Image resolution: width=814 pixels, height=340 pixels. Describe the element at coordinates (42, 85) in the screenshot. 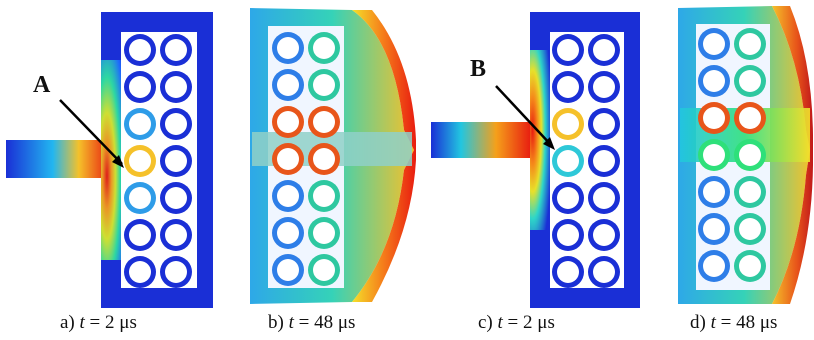

I see `label-a-marker: A` at that location.